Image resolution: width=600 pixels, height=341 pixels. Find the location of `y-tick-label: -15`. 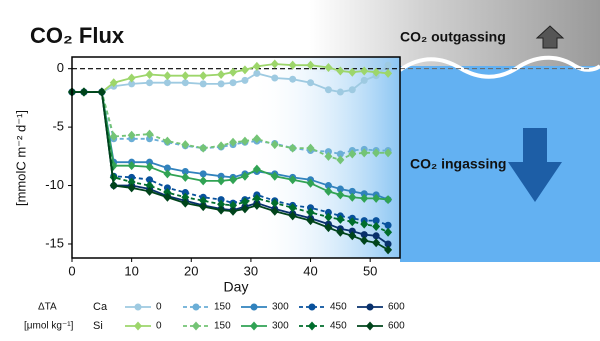

y-tick-label: -15 is located at coordinates (54, 242).